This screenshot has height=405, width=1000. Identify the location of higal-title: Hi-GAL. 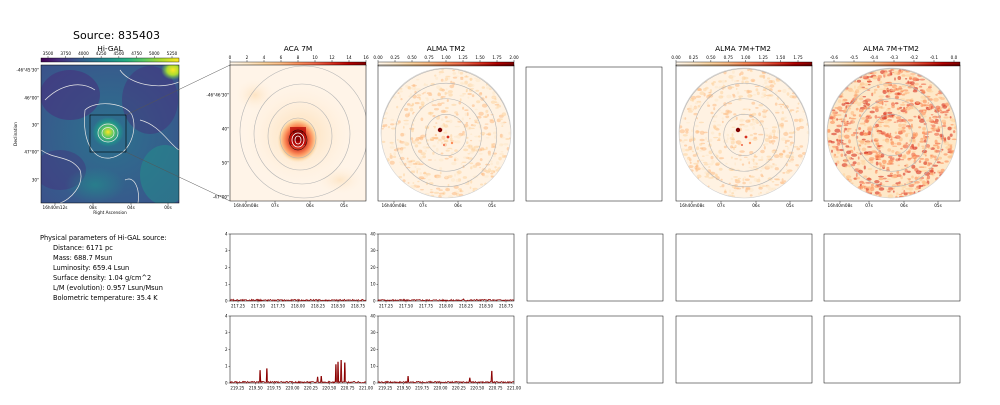
(110, 48).